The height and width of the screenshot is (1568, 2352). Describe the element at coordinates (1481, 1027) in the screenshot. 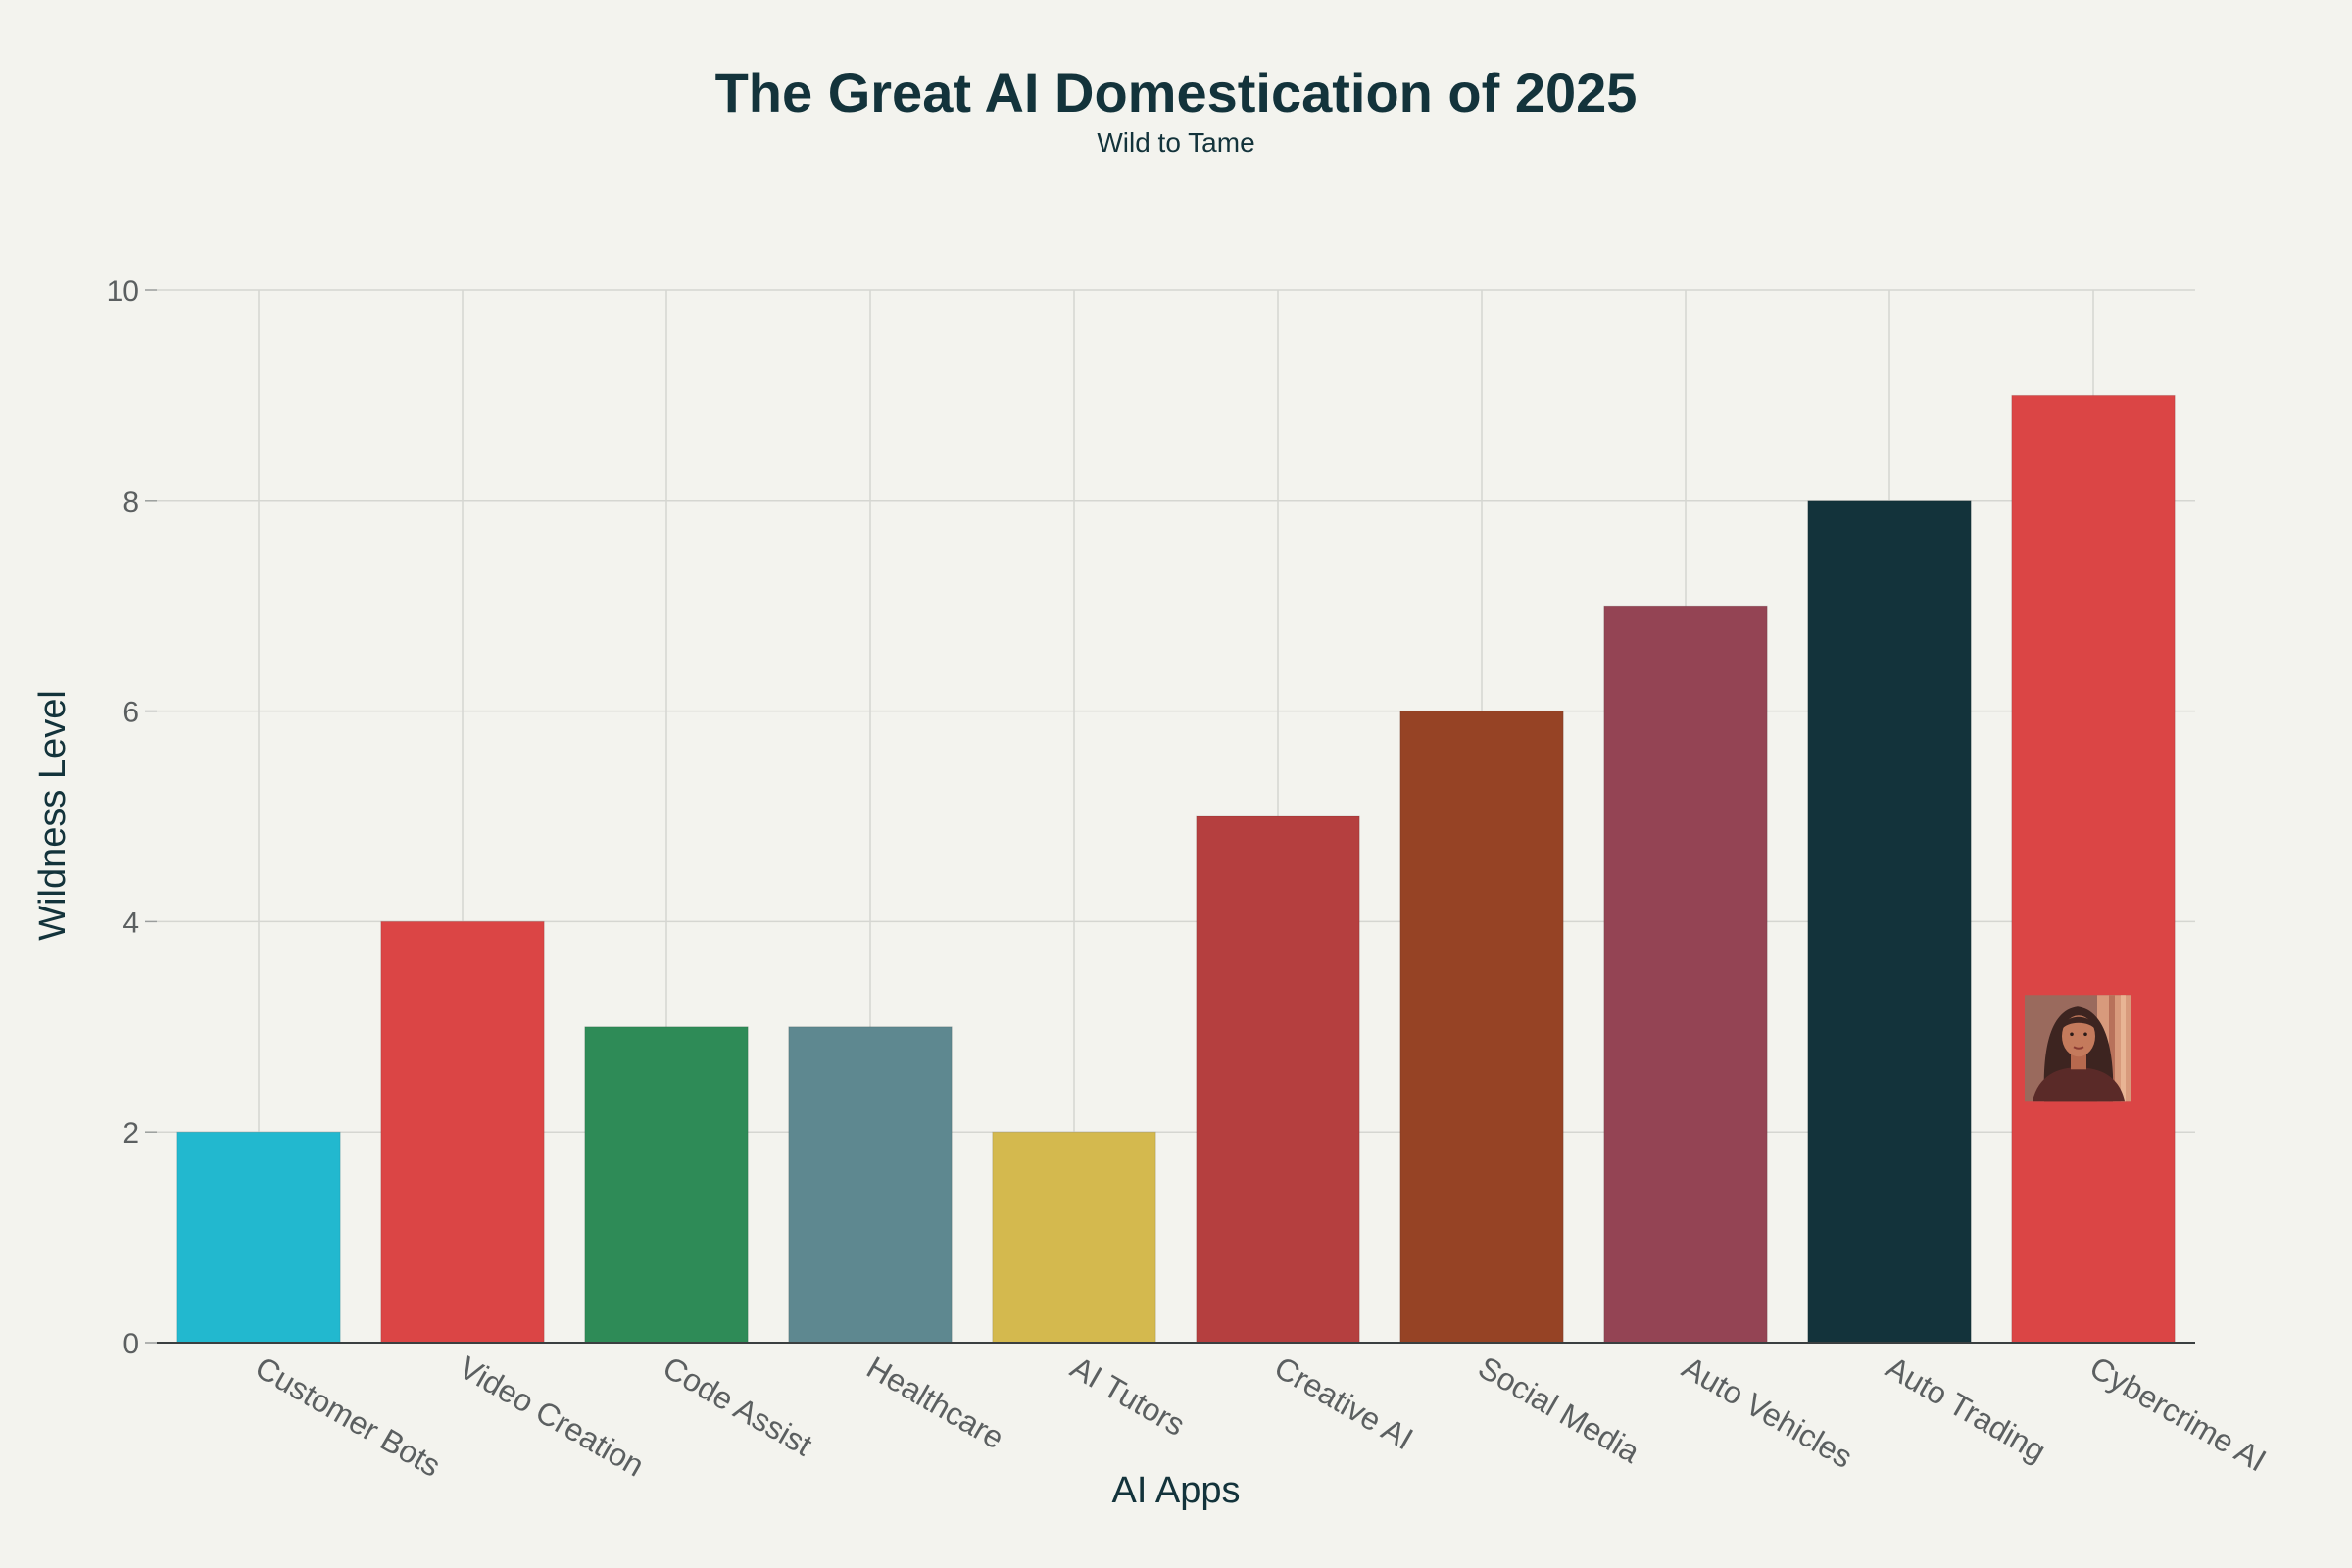

I see `bar-social-media` at that location.